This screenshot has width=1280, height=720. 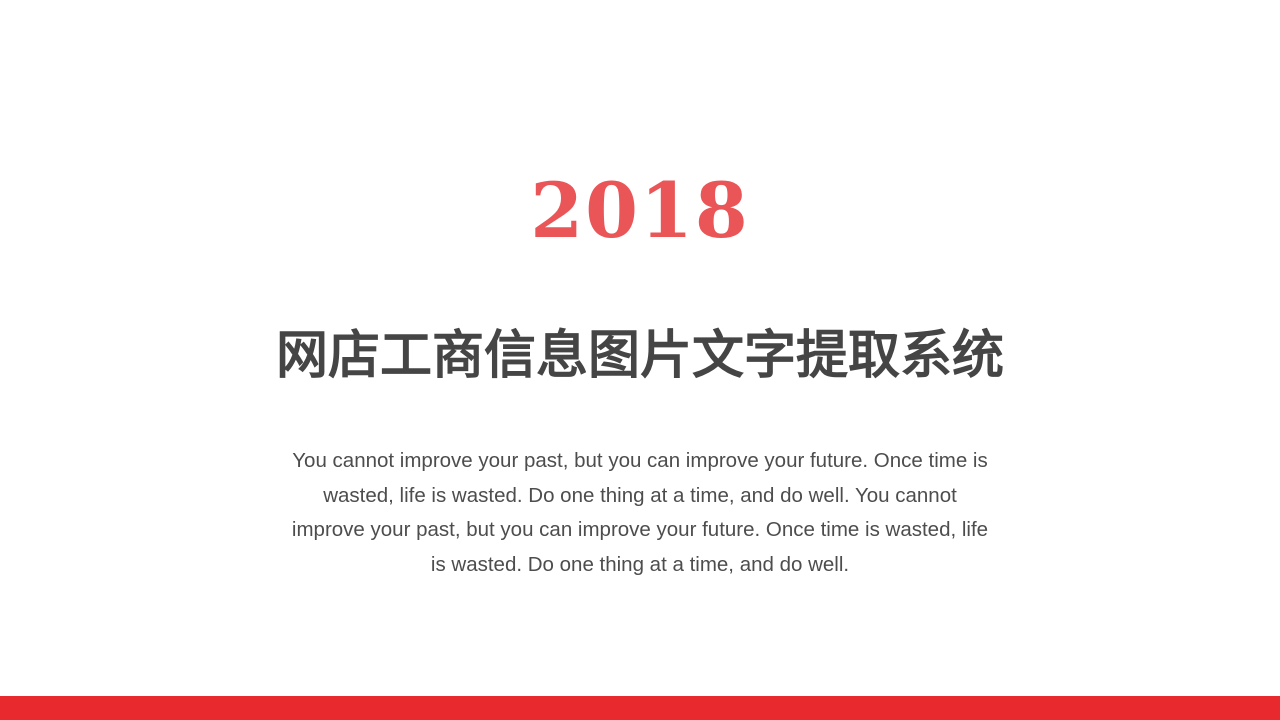 What do you see at coordinates (639, 356) in the screenshot?
I see `page-title: 网店工商信息图片文字提取系统` at bounding box center [639, 356].